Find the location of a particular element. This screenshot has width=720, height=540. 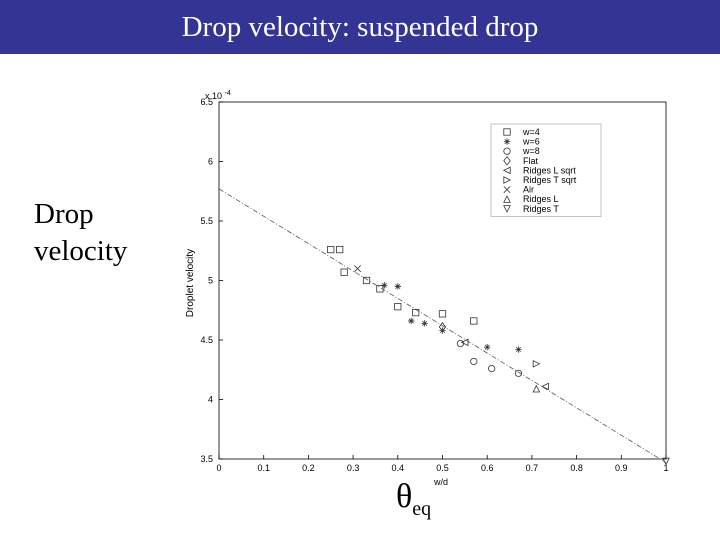

x-axis-label: w/d is located at coordinates (440, 482).